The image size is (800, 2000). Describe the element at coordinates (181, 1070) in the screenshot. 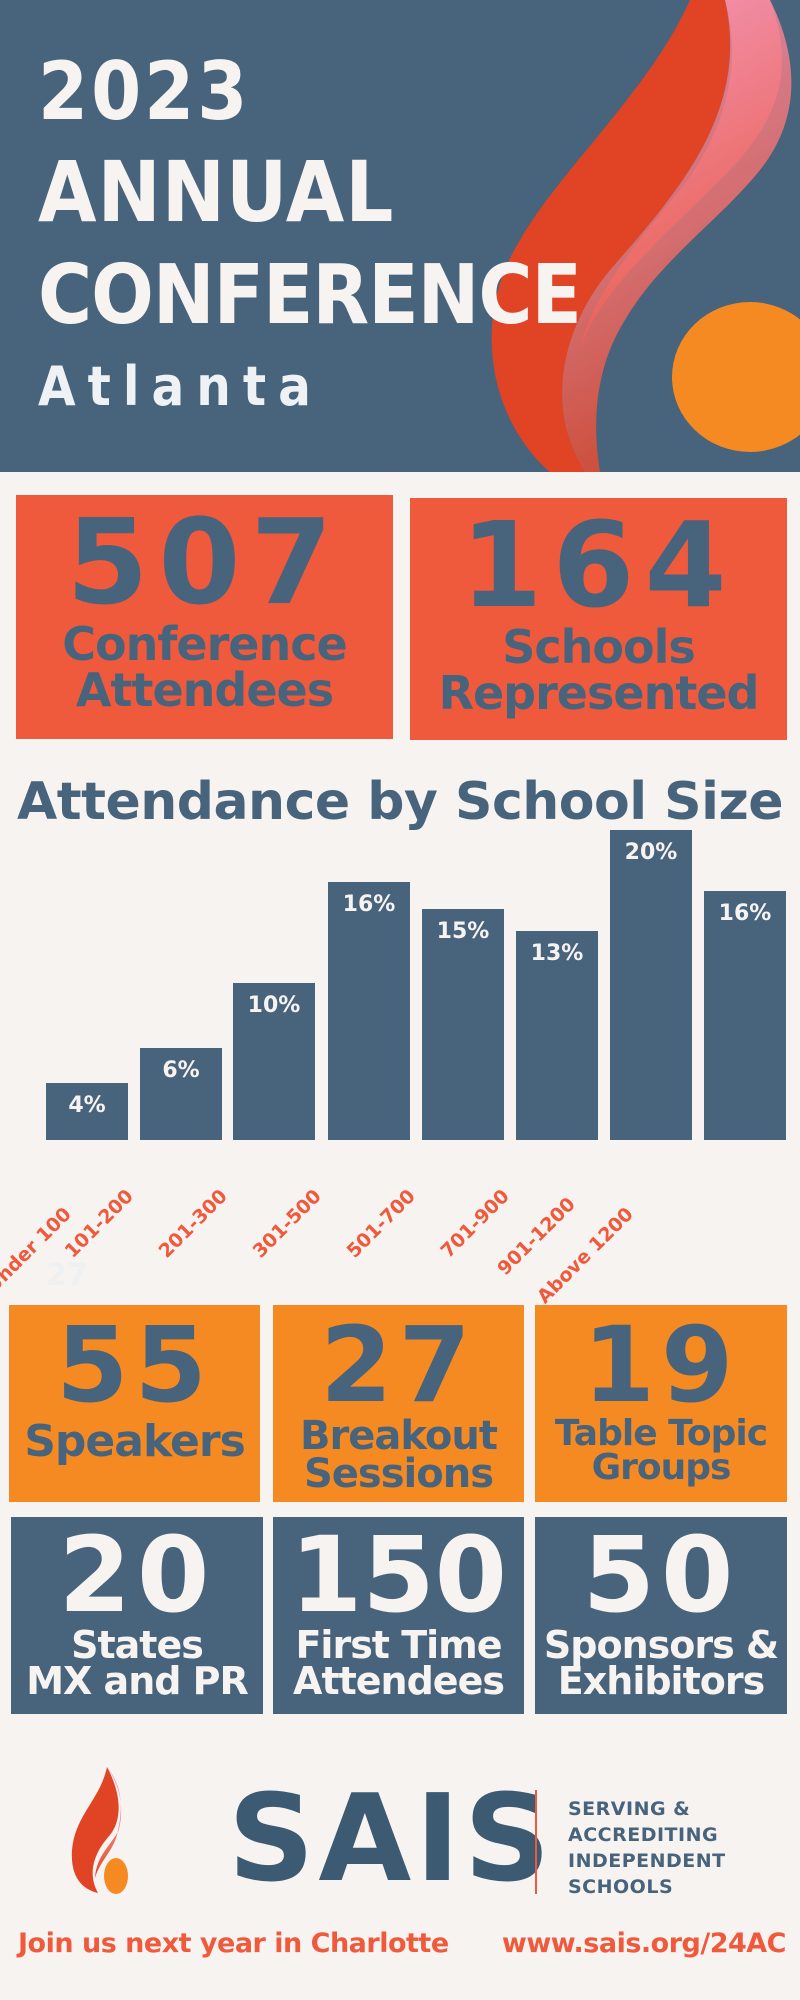

I see `bar-value-label: 6%` at that location.